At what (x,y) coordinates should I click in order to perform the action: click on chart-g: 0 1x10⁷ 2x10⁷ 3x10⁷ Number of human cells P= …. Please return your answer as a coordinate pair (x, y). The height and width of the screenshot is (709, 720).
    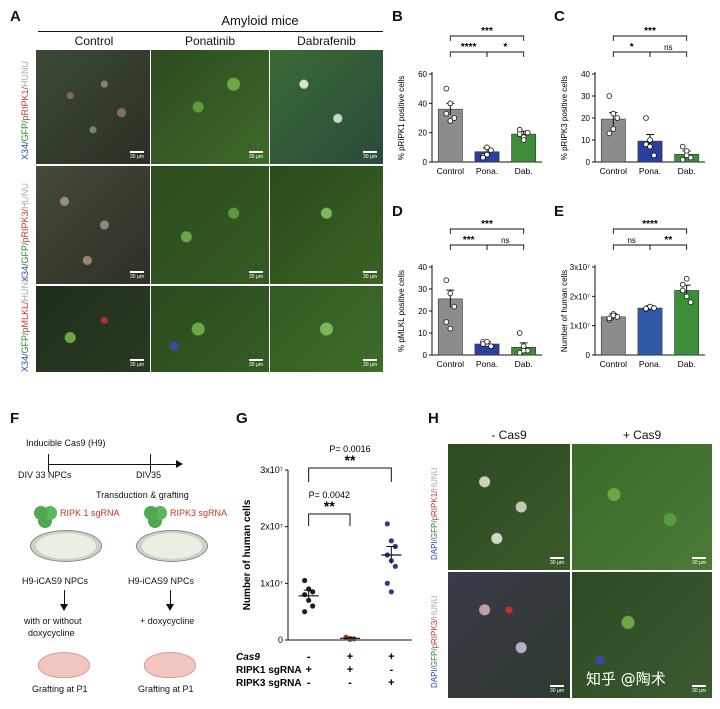
    Looking at the image, I should click on (324, 566).